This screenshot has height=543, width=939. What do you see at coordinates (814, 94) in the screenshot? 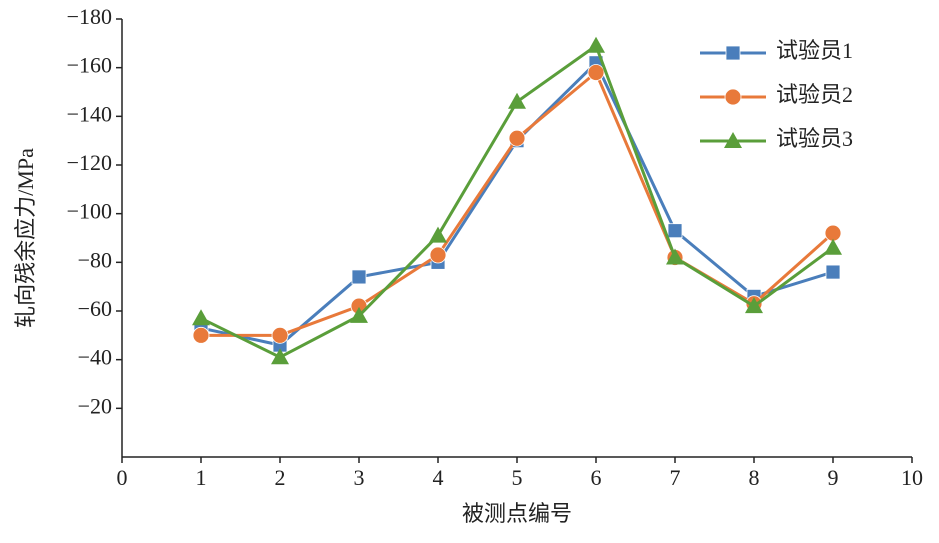
I see `legend-label: 试验员2` at bounding box center [814, 94].